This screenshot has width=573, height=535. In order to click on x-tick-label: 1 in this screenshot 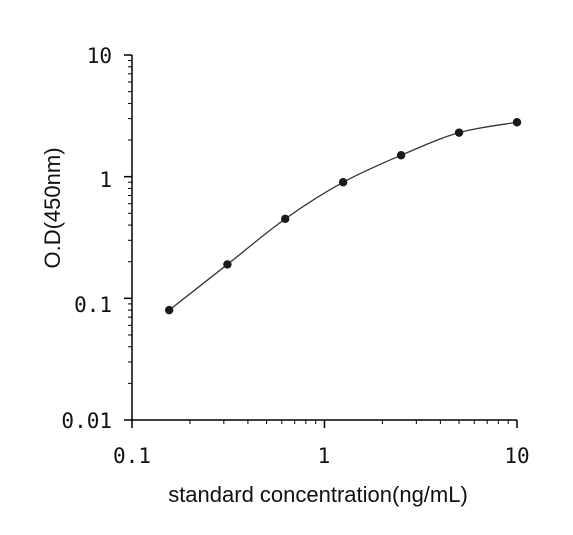, I will do `click(324, 456)`.